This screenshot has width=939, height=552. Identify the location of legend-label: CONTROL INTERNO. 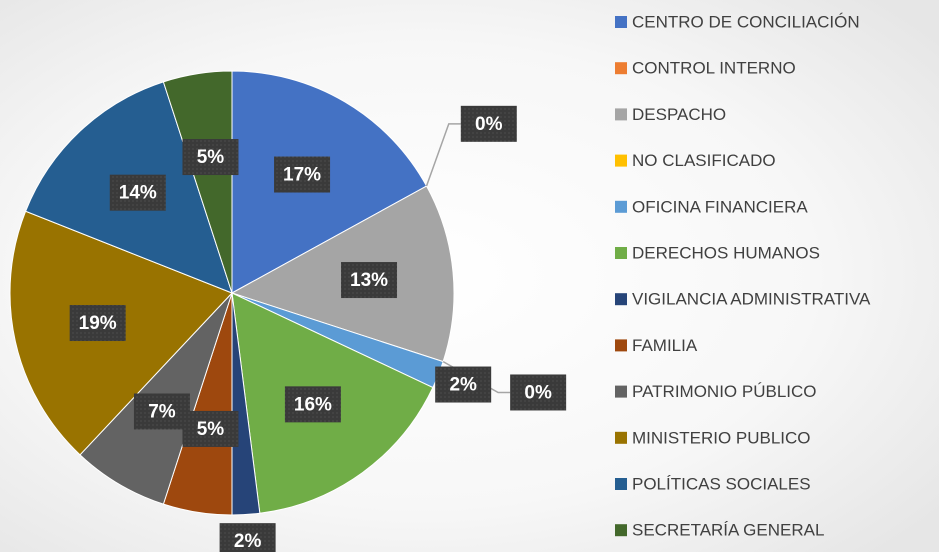
(714, 68).